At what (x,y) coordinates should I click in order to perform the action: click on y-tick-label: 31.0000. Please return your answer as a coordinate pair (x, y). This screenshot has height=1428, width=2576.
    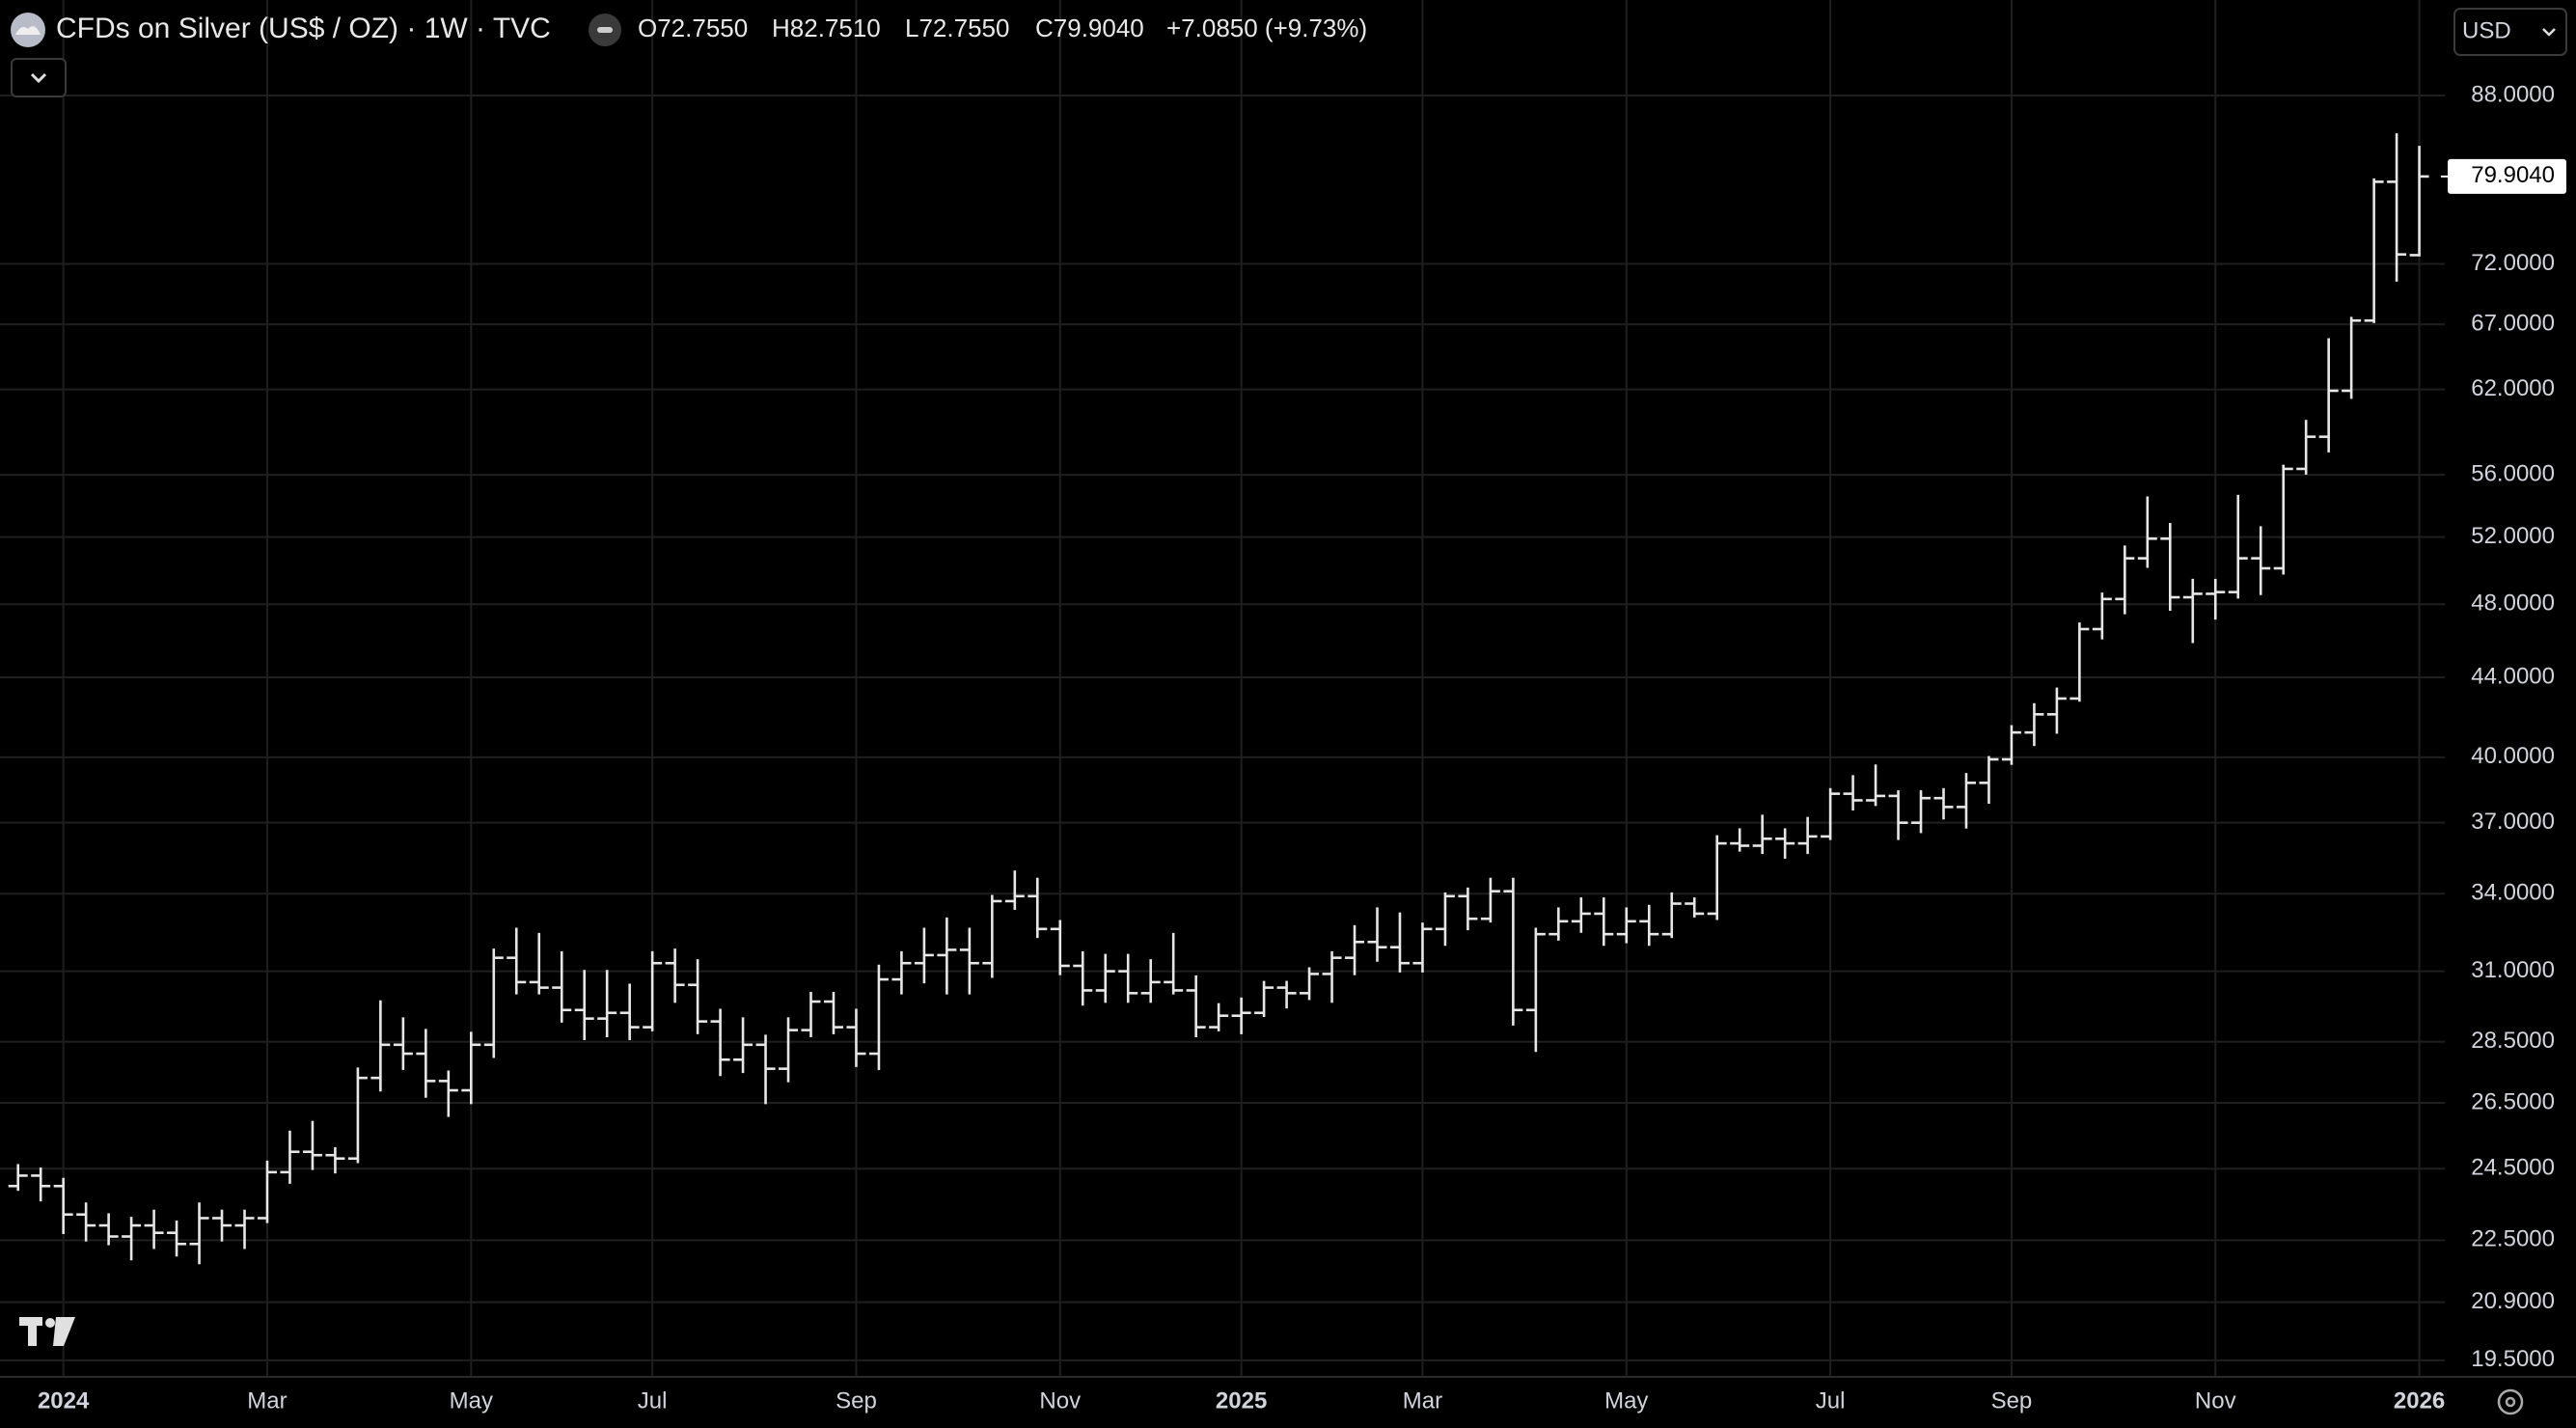
    Looking at the image, I should click on (2513, 970).